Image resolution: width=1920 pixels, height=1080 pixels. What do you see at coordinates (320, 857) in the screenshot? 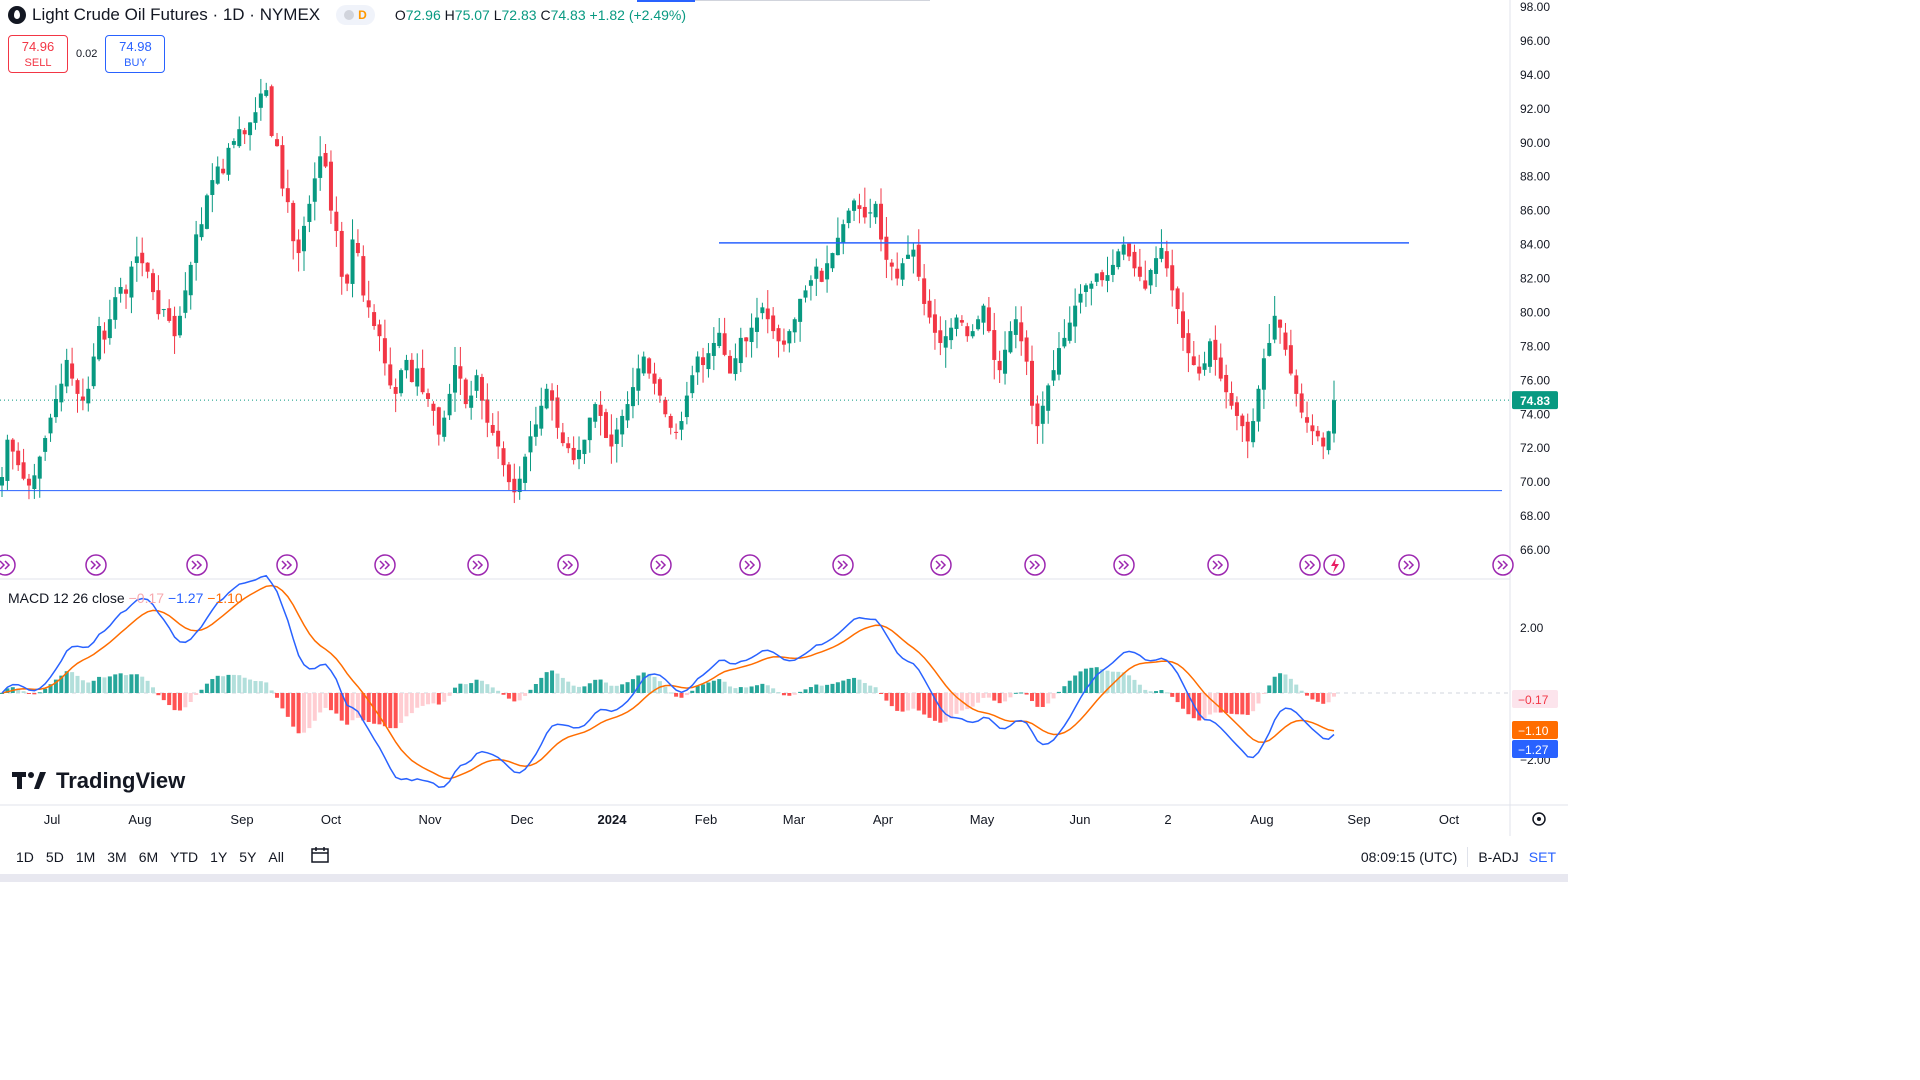
I see `calendar-icon` at bounding box center [320, 857].